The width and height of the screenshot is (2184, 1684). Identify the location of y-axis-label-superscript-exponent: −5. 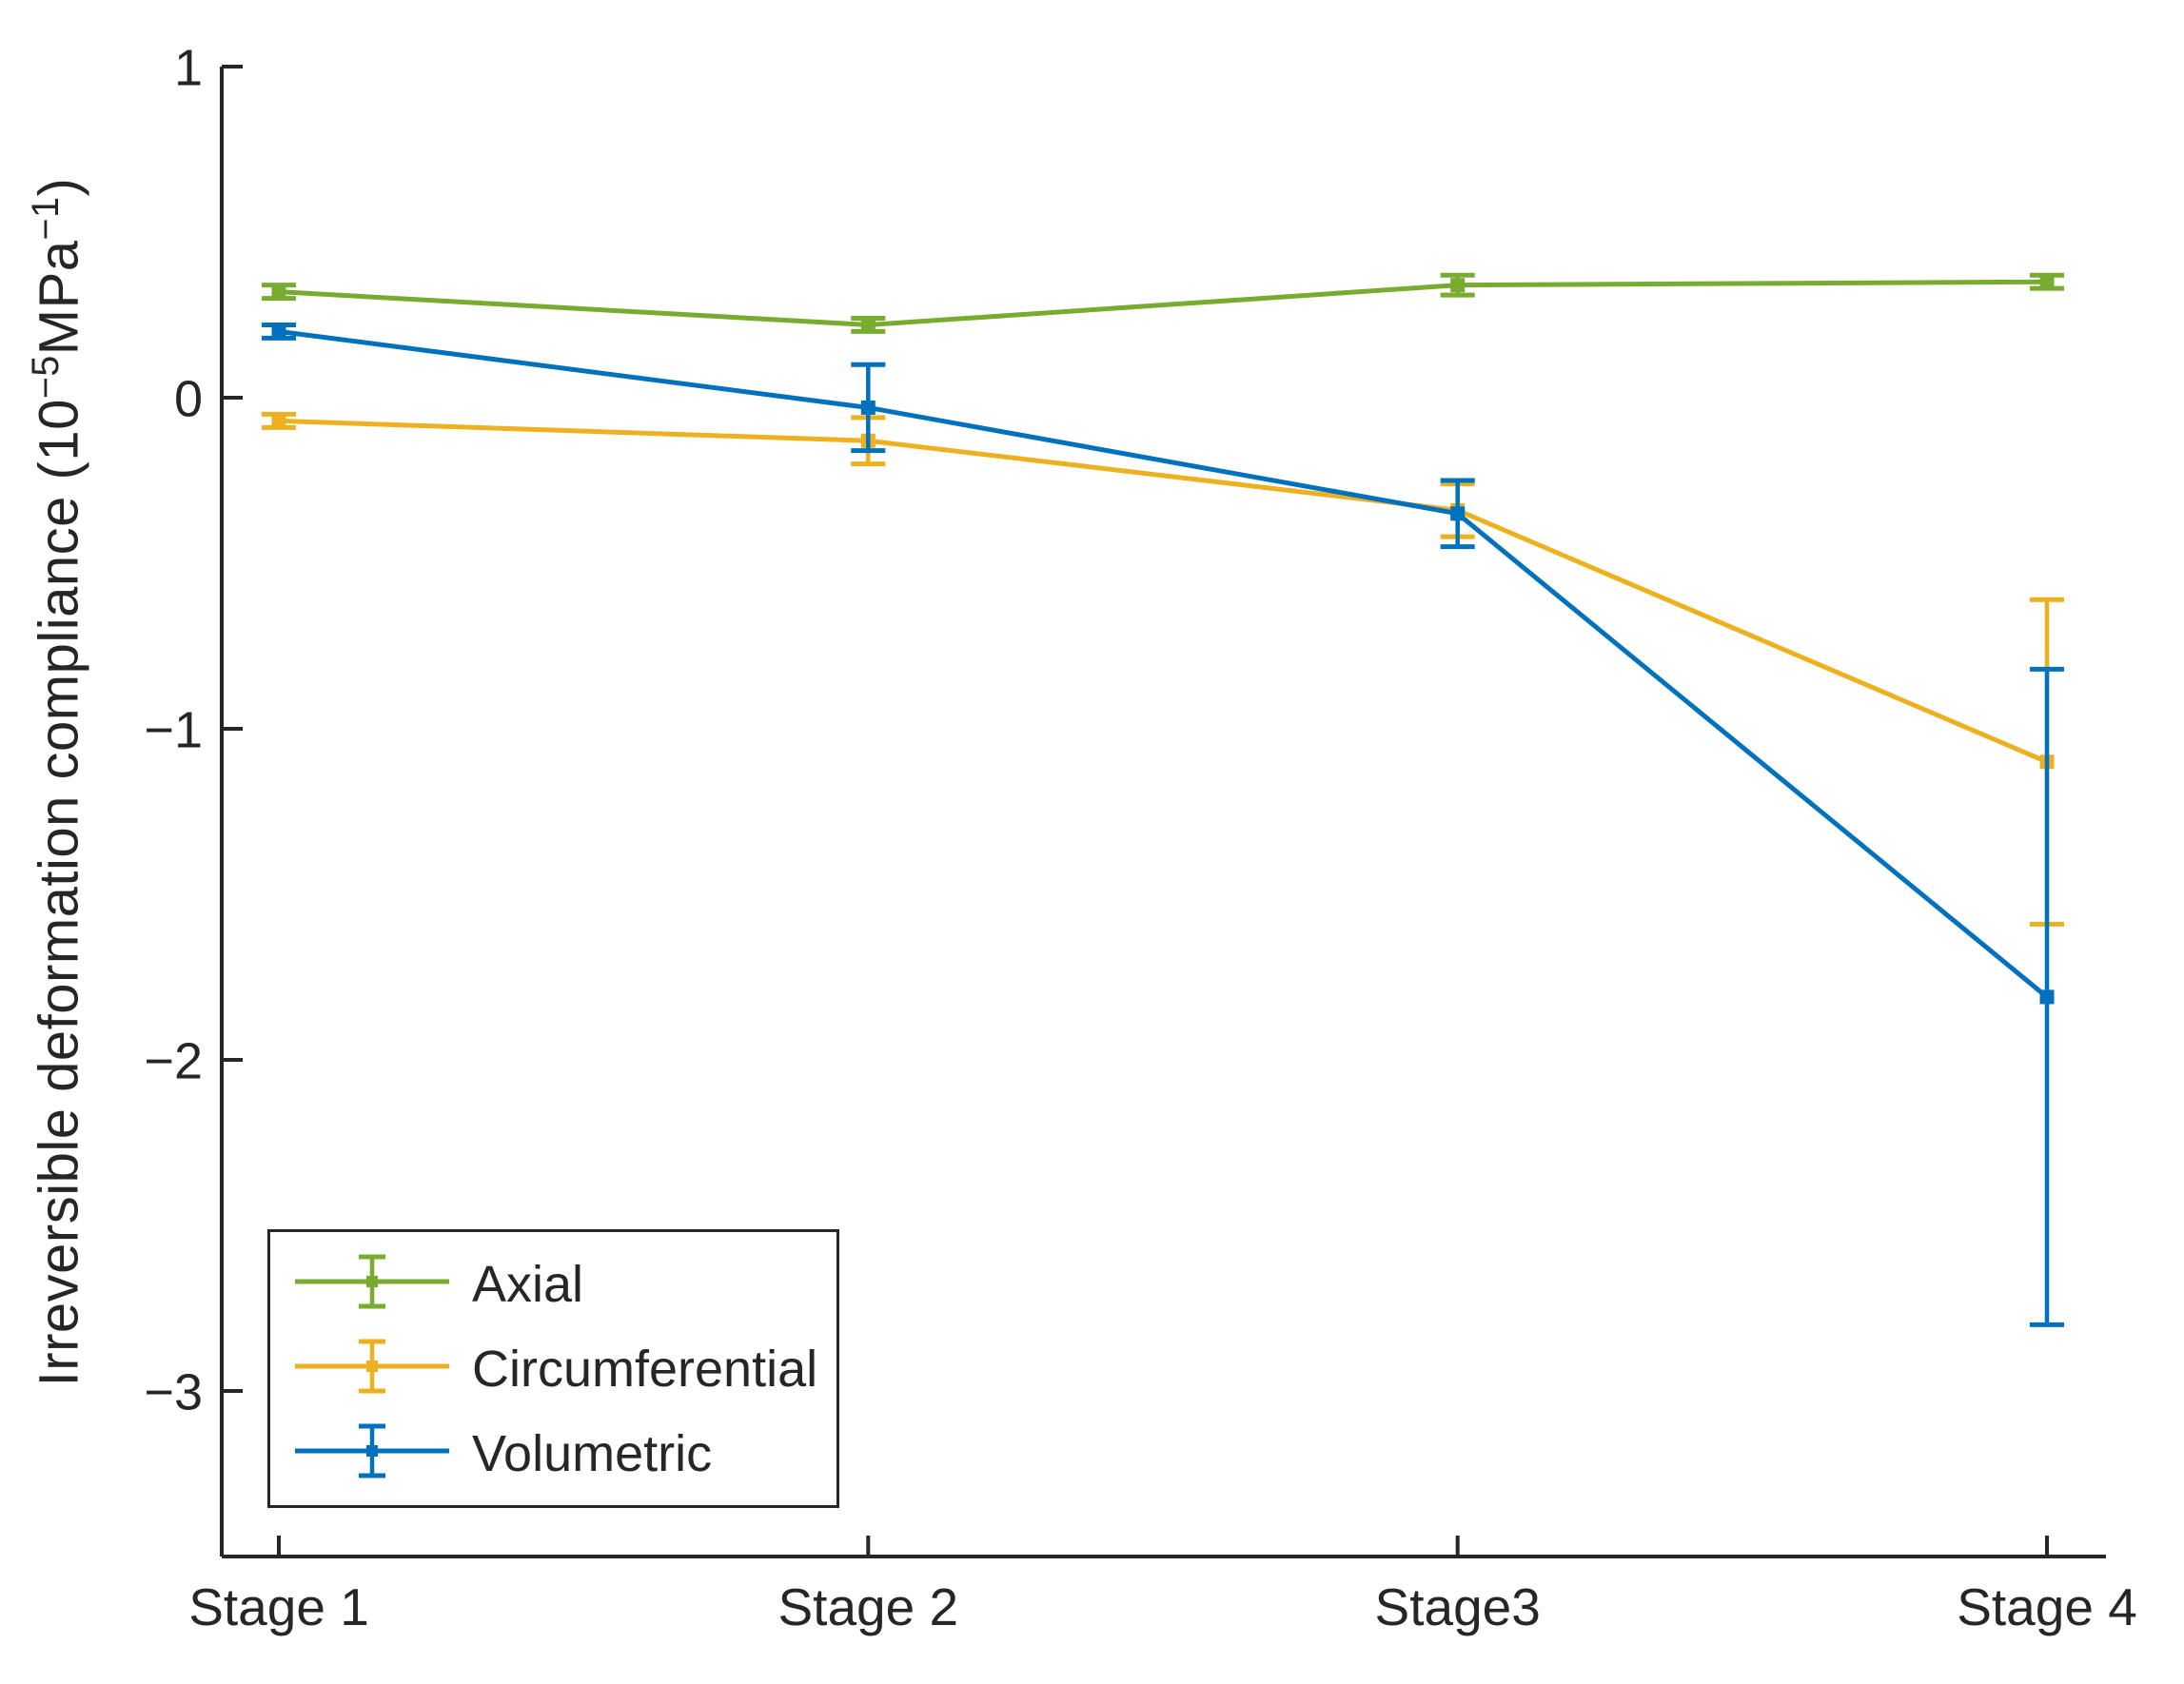
(46, 378).